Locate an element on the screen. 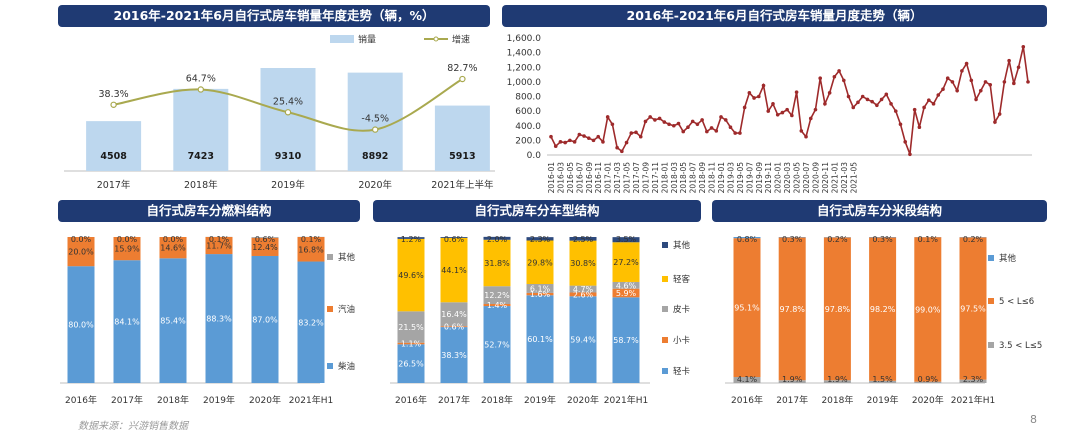 The image size is (1080, 447). monthly-x-tick-label: 2016-05 is located at coordinates (570, 178).